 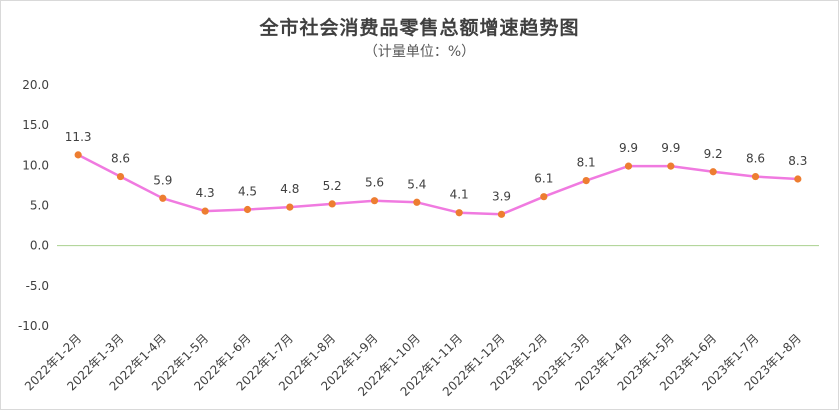 I want to click on y-tick-label: -10.0, so click(x=33, y=326).